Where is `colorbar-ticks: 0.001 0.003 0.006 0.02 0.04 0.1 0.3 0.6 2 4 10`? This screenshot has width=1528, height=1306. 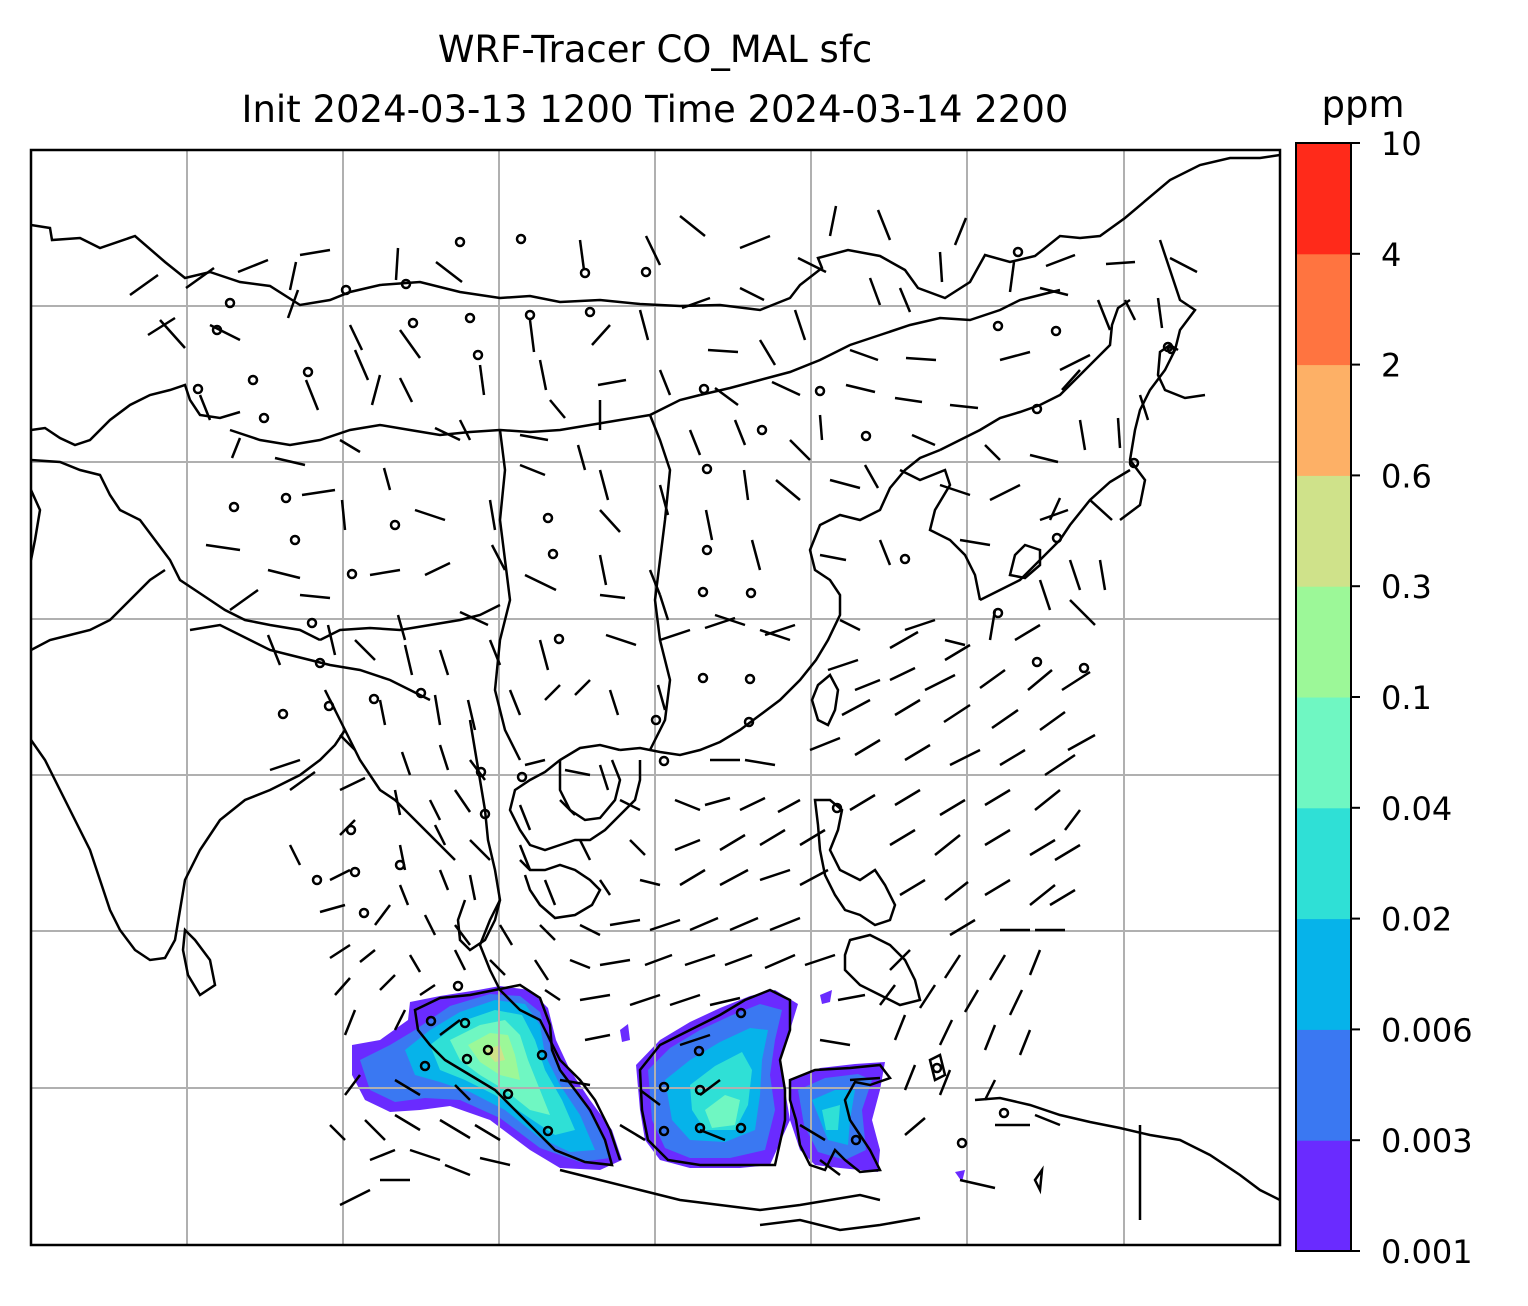 colorbar-ticks: 0.001 0.003 0.006 0.02 0.04 0.1 0.3 0.6 2 4 10 is located at coordinates (1412, 698).